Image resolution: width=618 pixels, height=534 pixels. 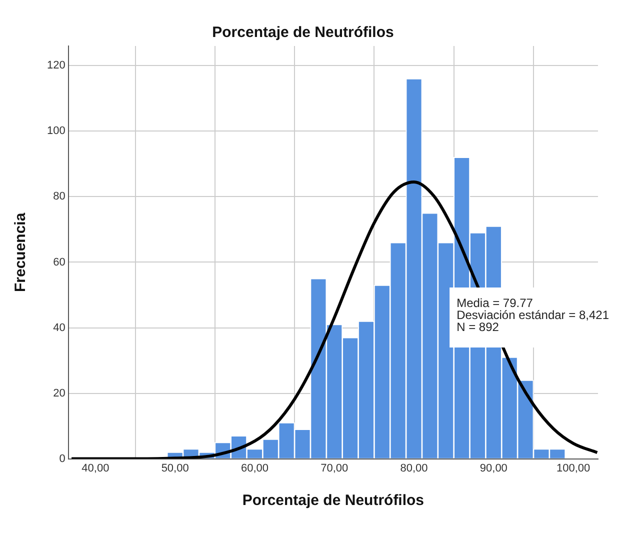 What do you see at coordinates (533, 315) in the screenshot?
I see `annotation: Desviación estándar = 8,421` at bounding box center [533, 315].